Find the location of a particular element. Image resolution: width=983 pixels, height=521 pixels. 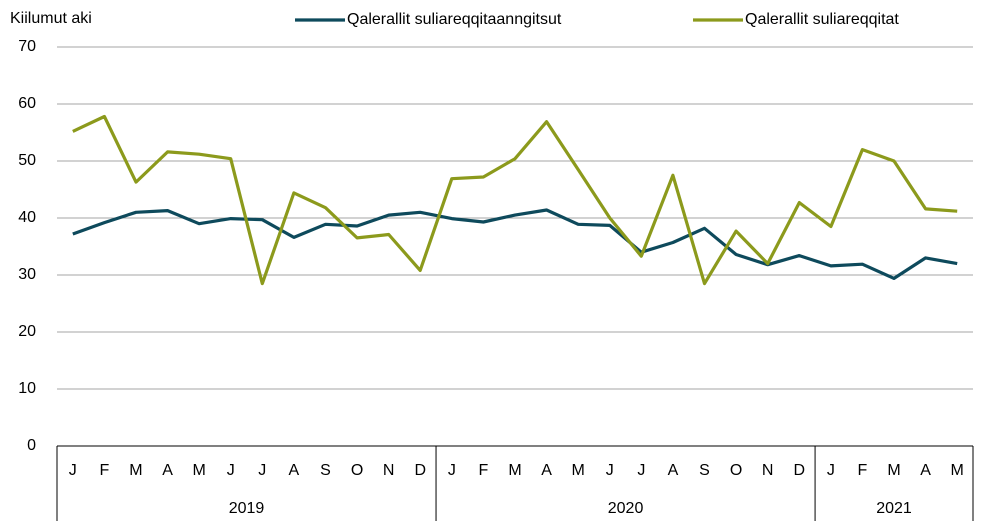

legend-label: Qalerallit suliareqqitat is located at coordinates (822, 19).